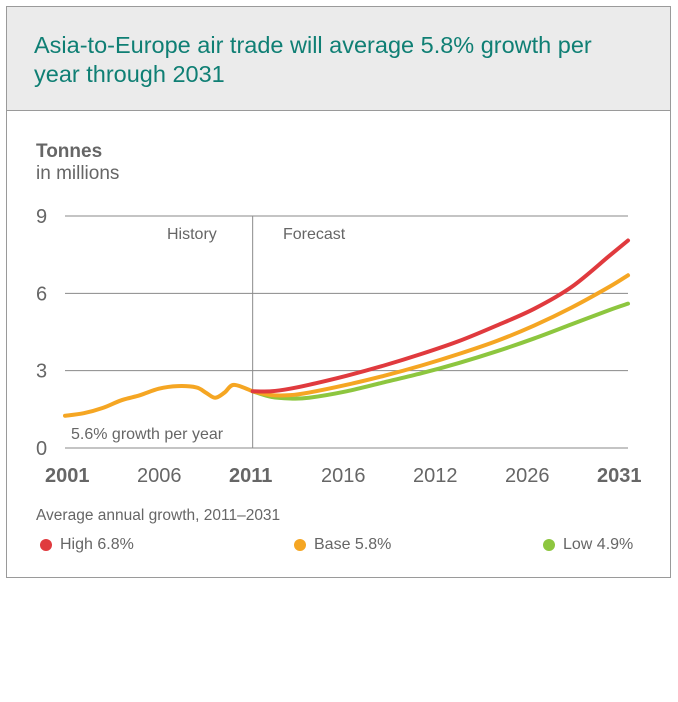 The image size is (678, 702). Describe the element at coordinates (300, 545) in the screenshot. I see `legend-dot-base-icon` at that location.